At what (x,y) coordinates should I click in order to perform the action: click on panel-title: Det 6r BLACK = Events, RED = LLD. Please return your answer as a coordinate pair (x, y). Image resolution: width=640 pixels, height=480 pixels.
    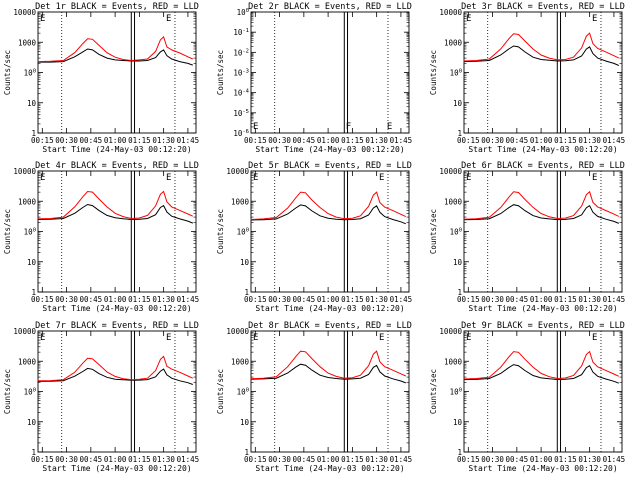
    Looking at the image, I should click on (543, 166).